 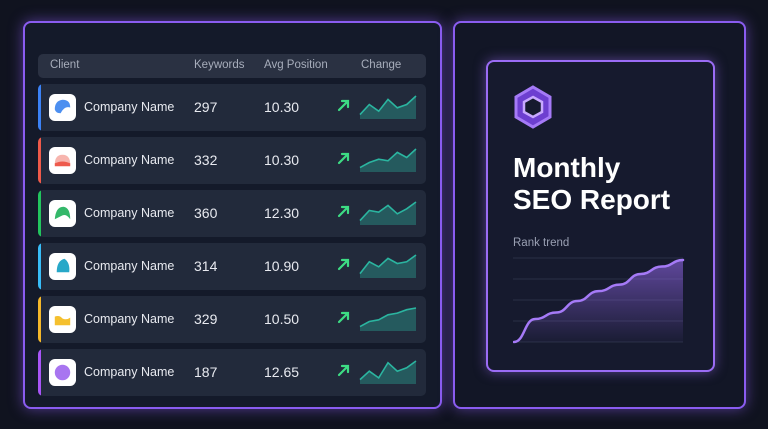 I want to click on avg-position-value: 10.50, so click(x=282, y=319).